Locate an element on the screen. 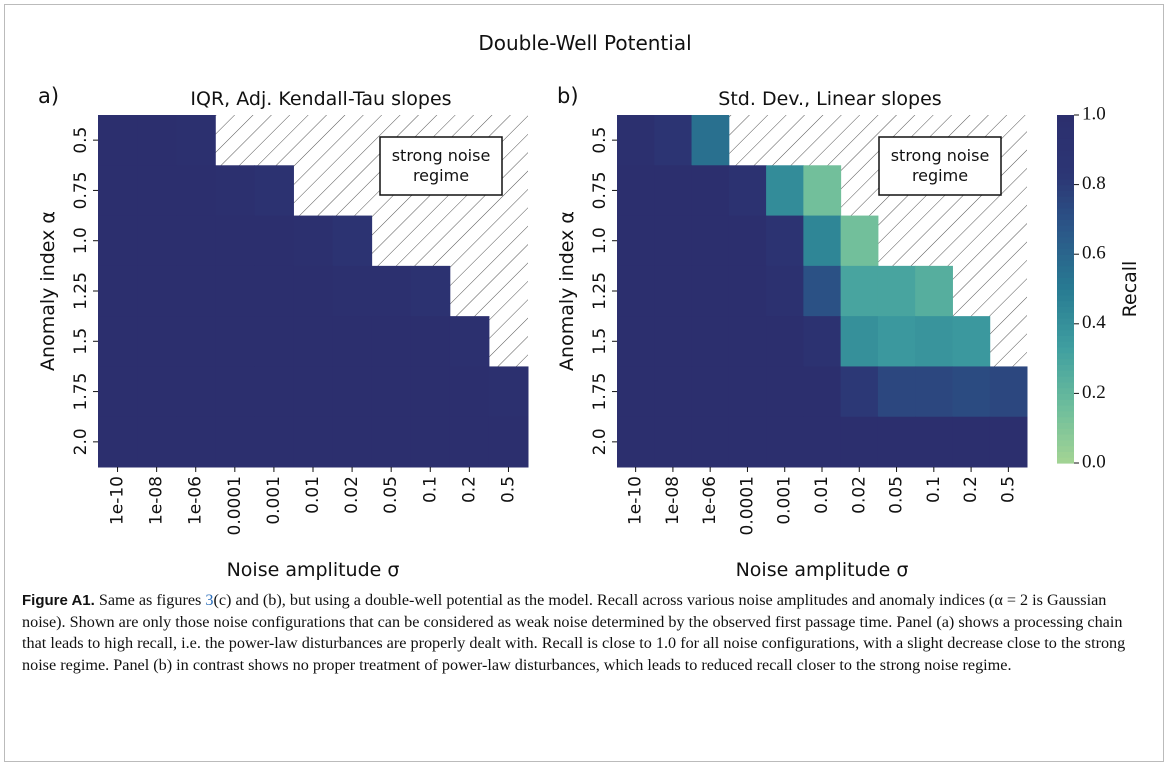 The image size is (1170, 767). x-tick-label: 0.2 is located at coordinates (971, 489).